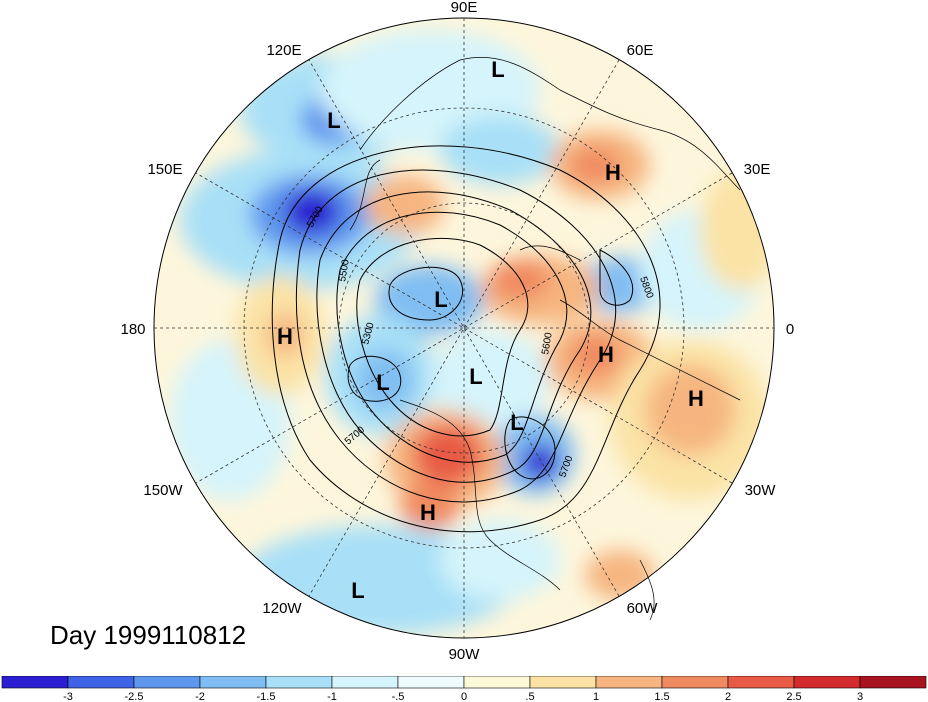  I want to click on colorbar-tick-label: 0, so click(464, 696).